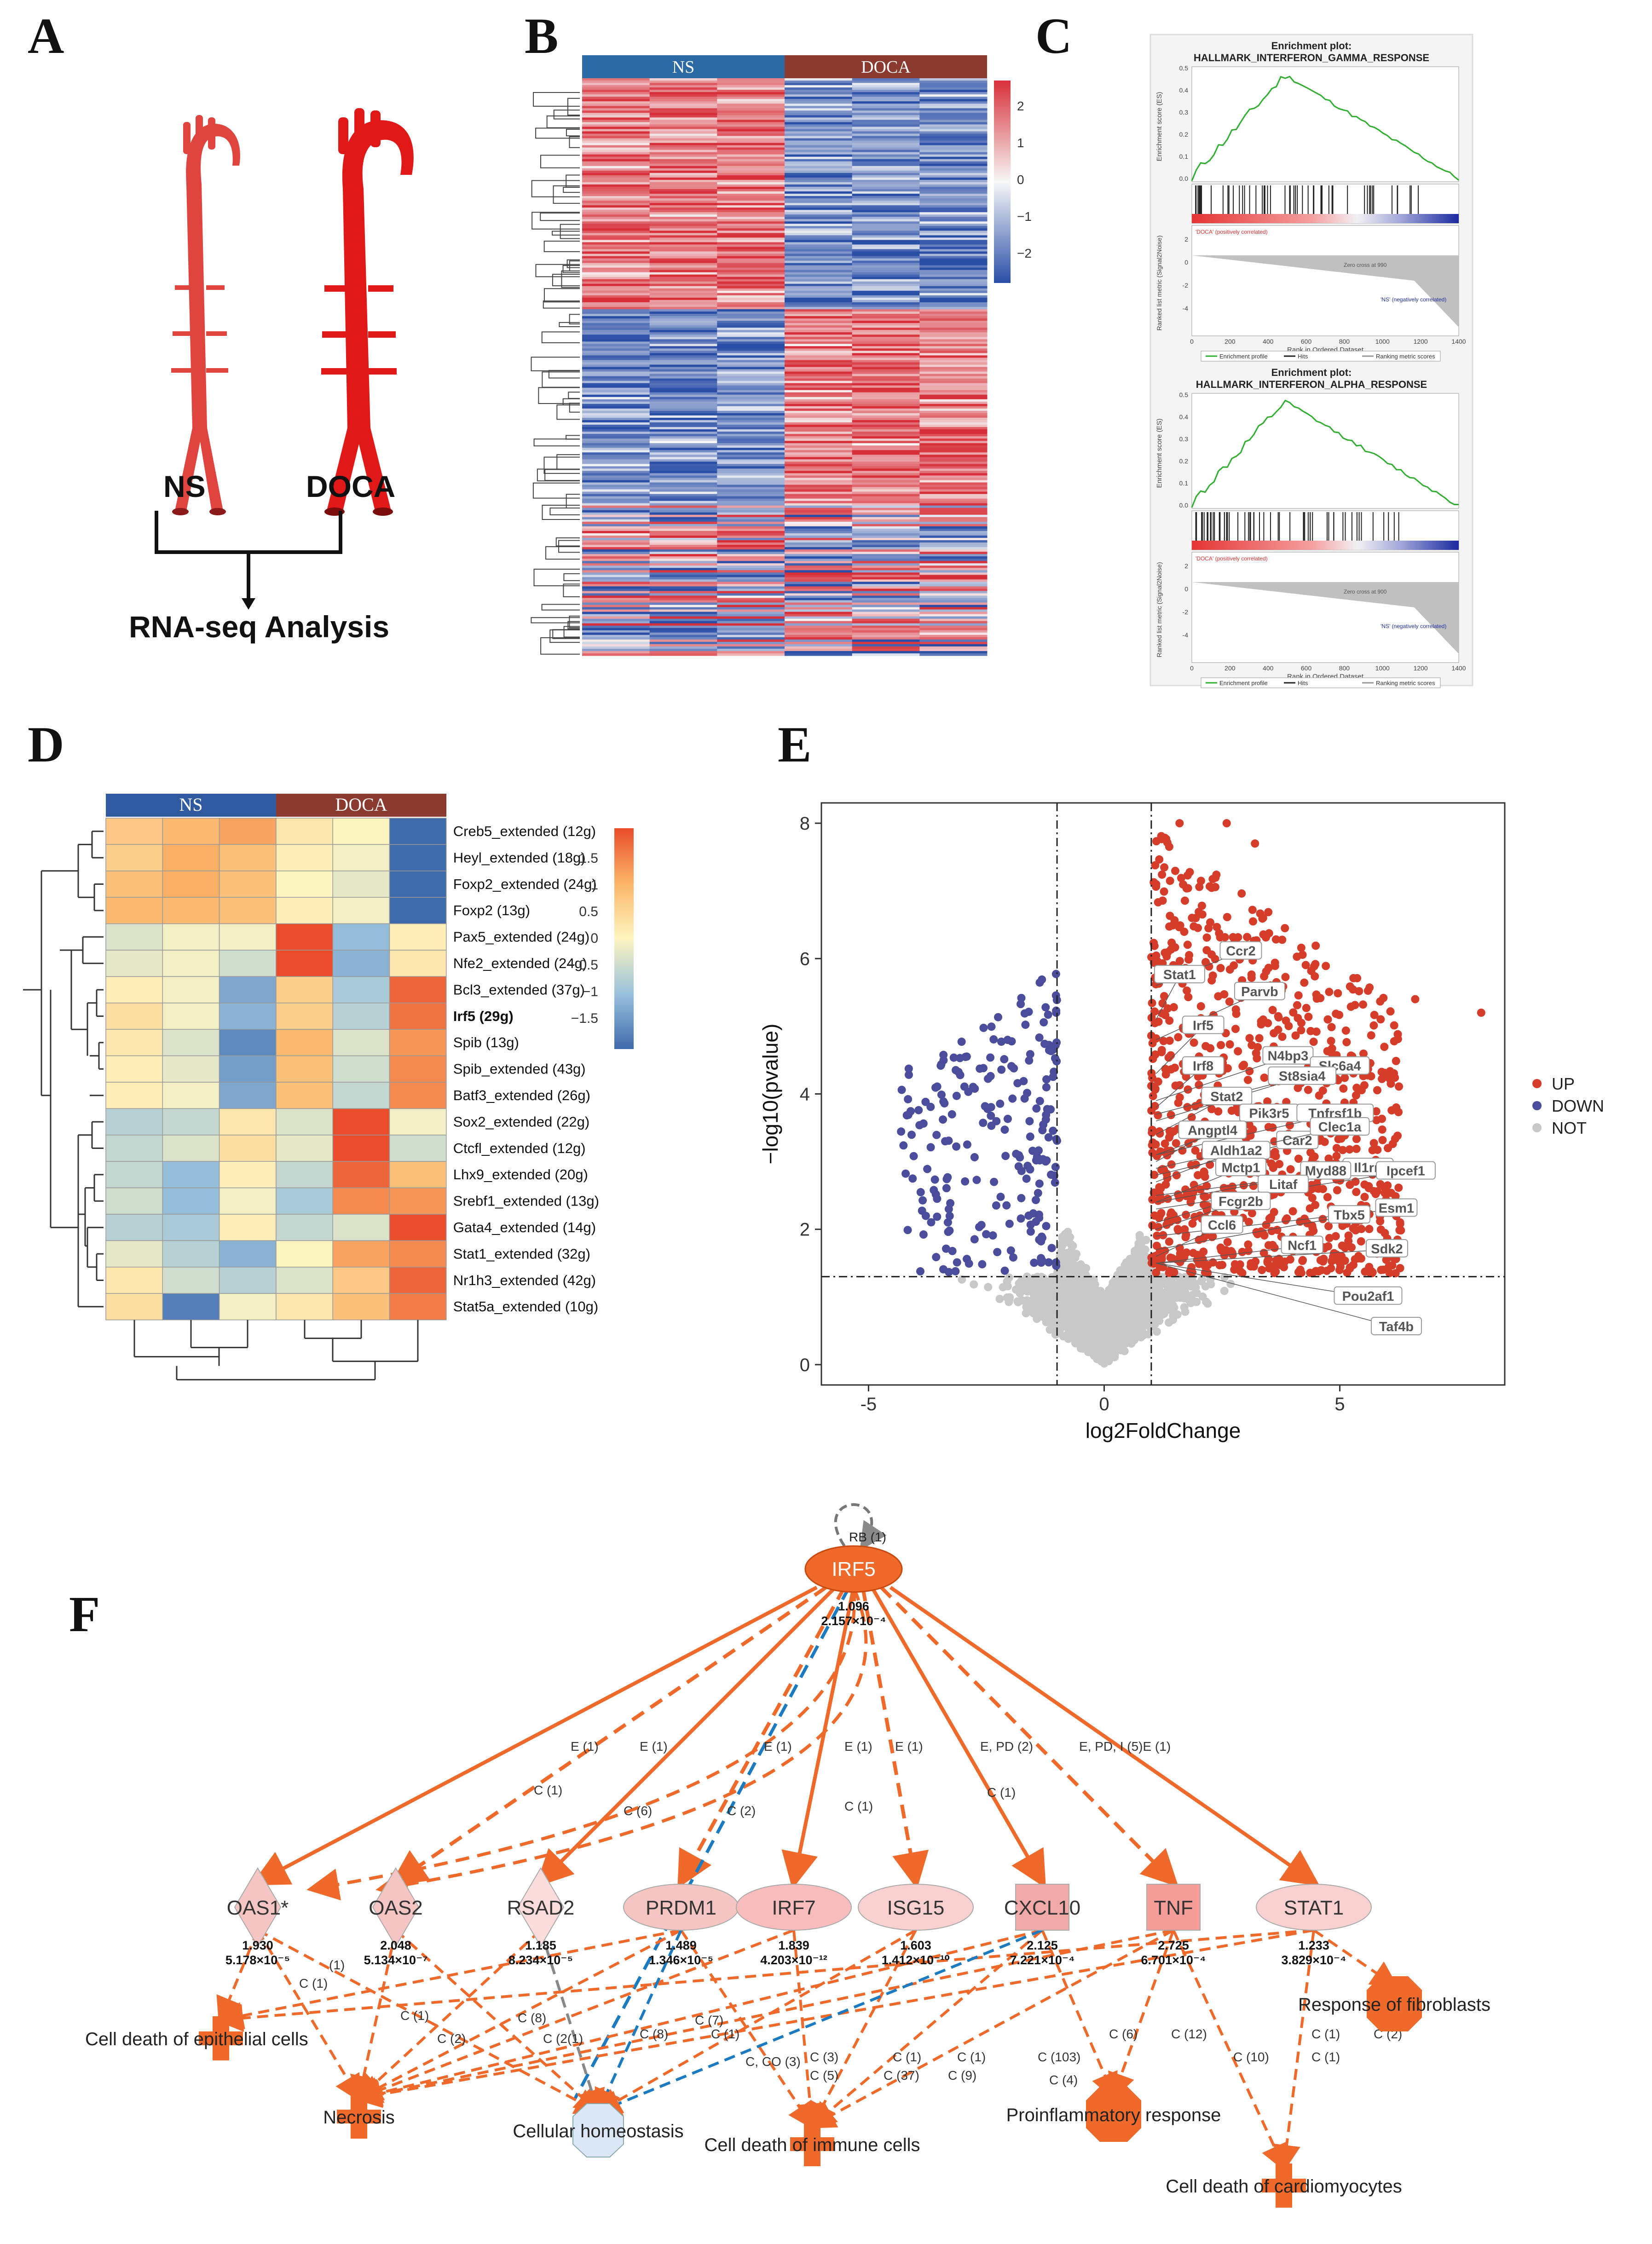 This screenshot has width=1652, height=2244. What do you see at coordinates (1184, 134) in the screenshot?
I see `gsea-ytick: 0.2` at bounding box center [1184, 134].